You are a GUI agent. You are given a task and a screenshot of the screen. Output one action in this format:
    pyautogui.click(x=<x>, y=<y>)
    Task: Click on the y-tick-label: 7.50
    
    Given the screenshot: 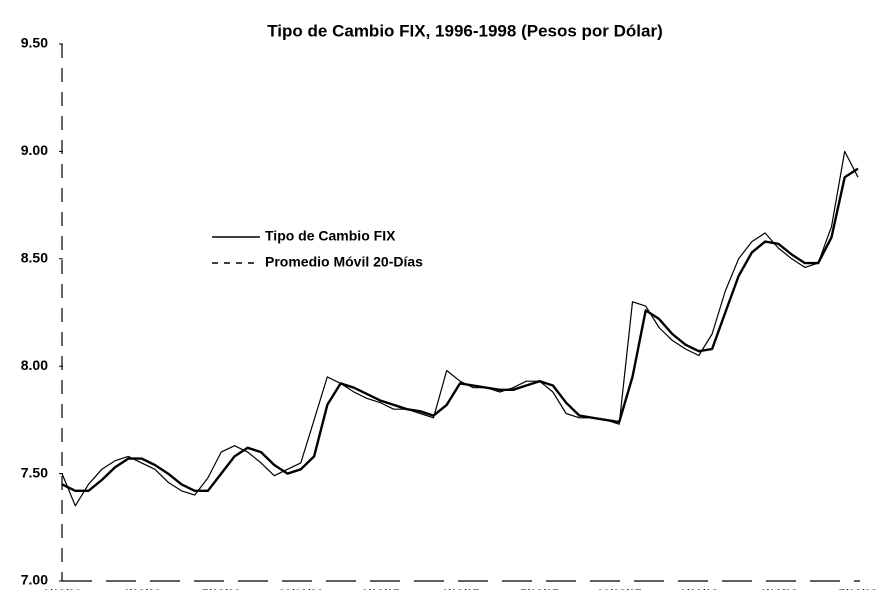 What is the action you would take?
    pyautogui.click(x=34, y=472)
    